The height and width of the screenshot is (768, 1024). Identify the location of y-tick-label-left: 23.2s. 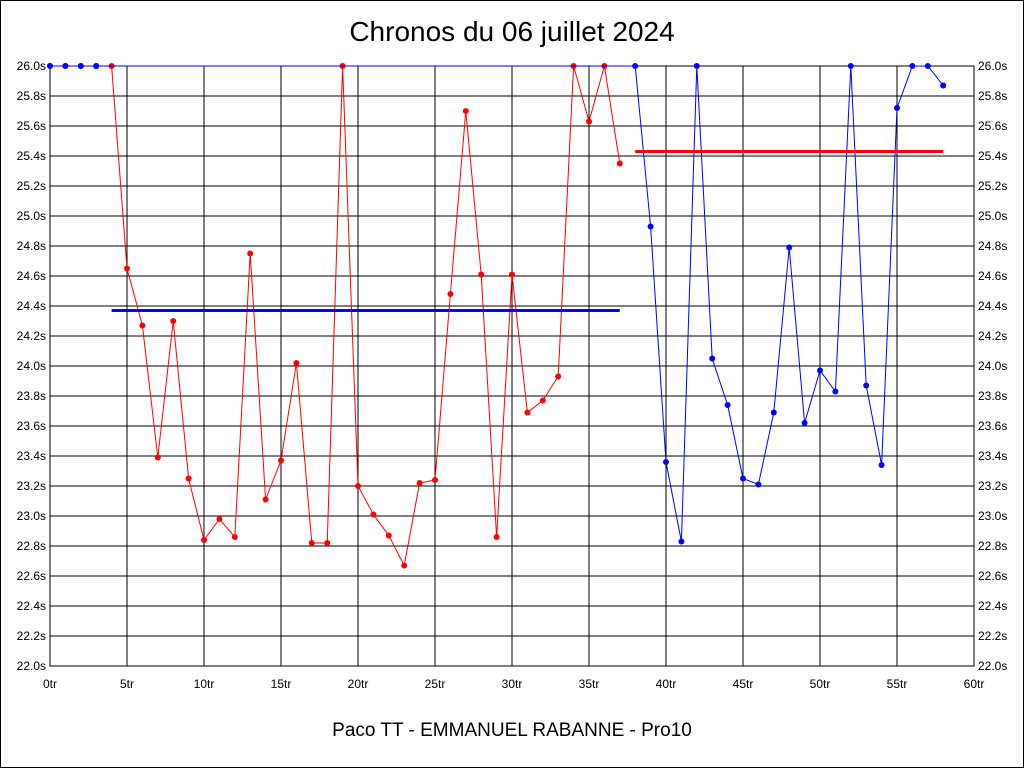
(31, 486).